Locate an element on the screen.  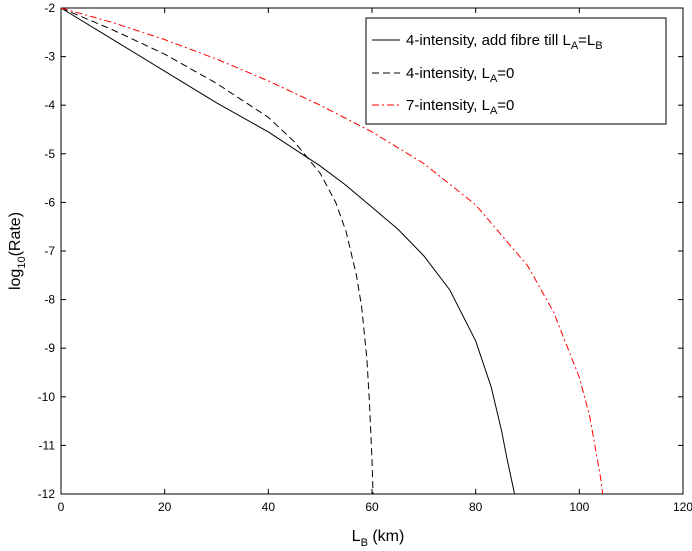
x-tick-label: 0 is located at coordinates (61, 507).